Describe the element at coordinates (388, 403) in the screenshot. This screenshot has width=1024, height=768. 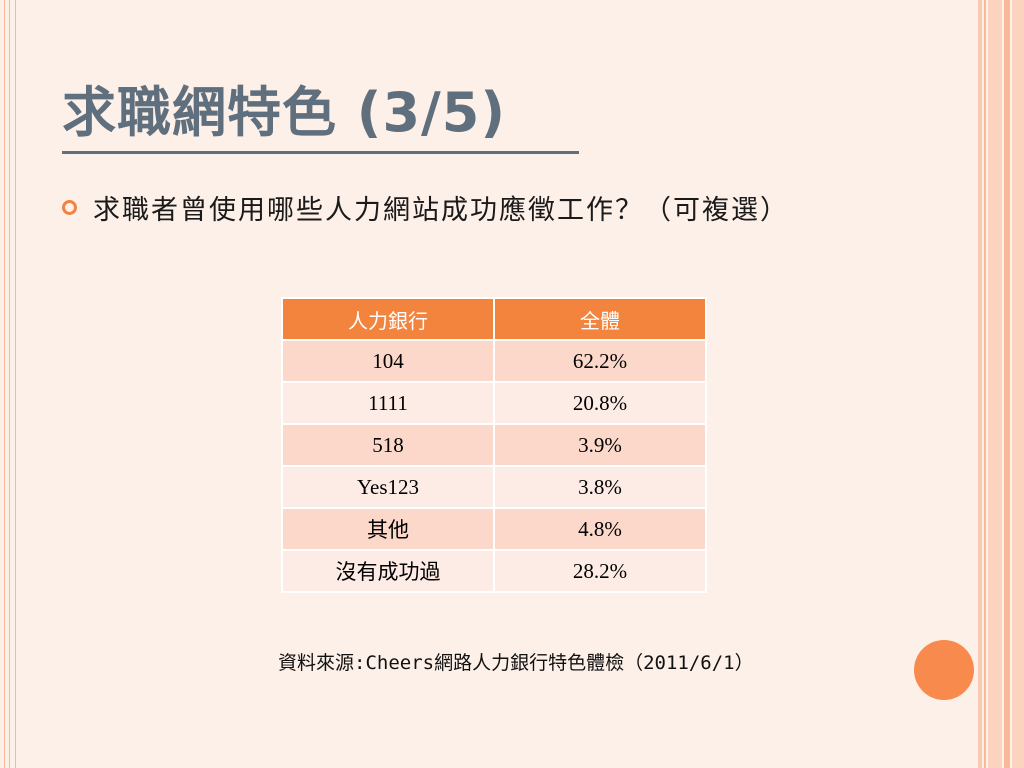
I see `site-cell: 1111` at that location.